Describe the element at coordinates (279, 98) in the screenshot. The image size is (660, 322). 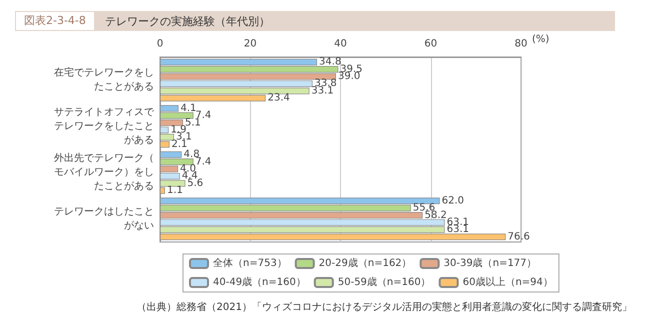
I see `data-label: 23.4` at that location.